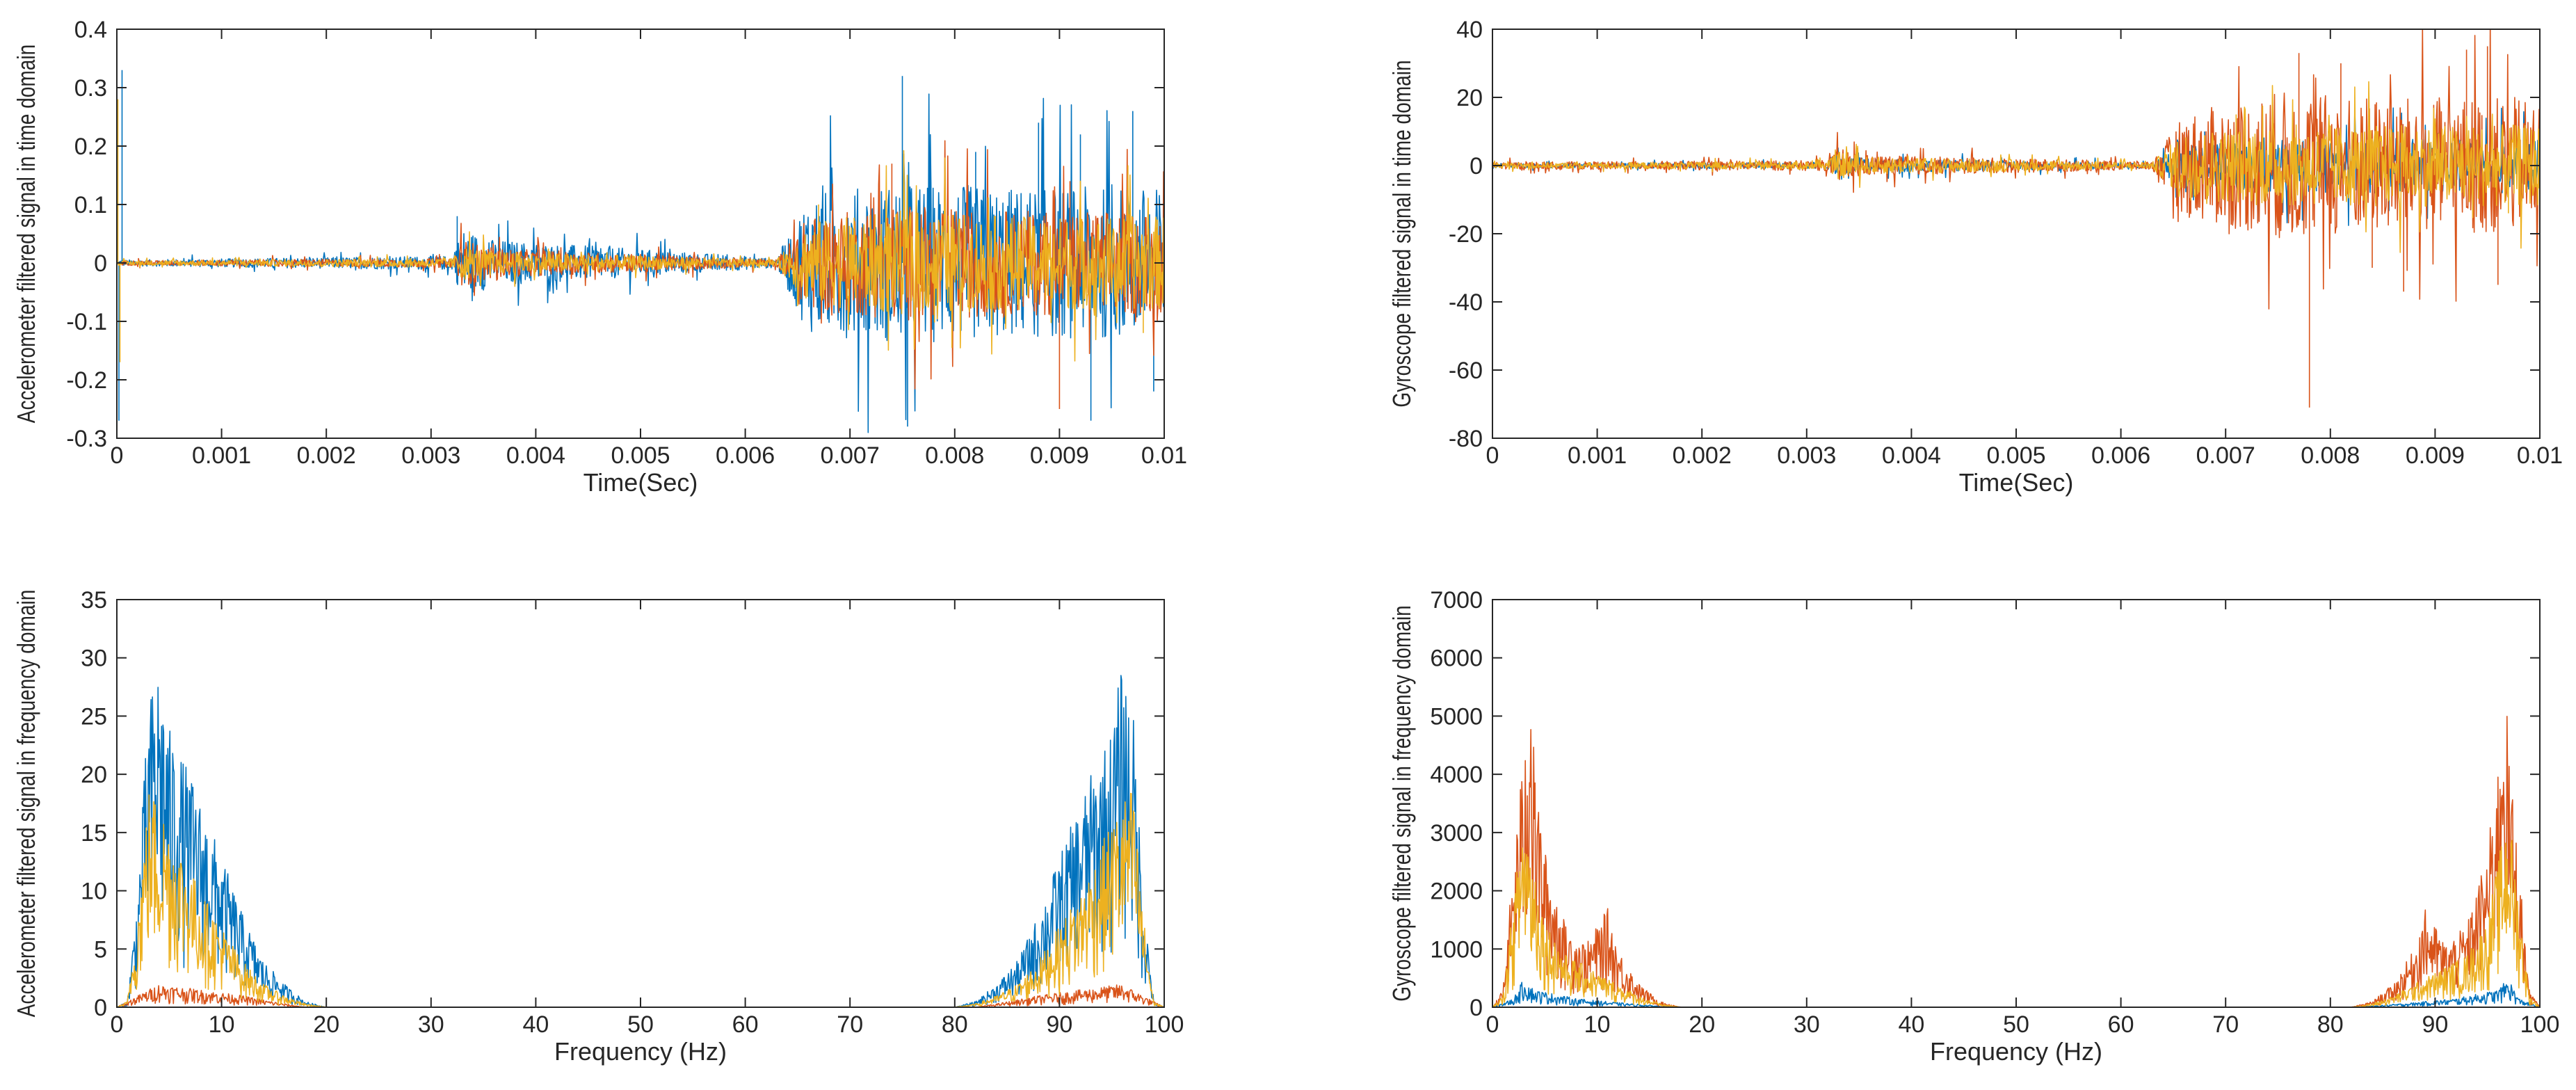 This screenshot has height=1090, width=2576. What do you see at coordinates (1469, 30) in the screenshot?
I see `y-tick-label: 40` at bounding box center [1469, 30].